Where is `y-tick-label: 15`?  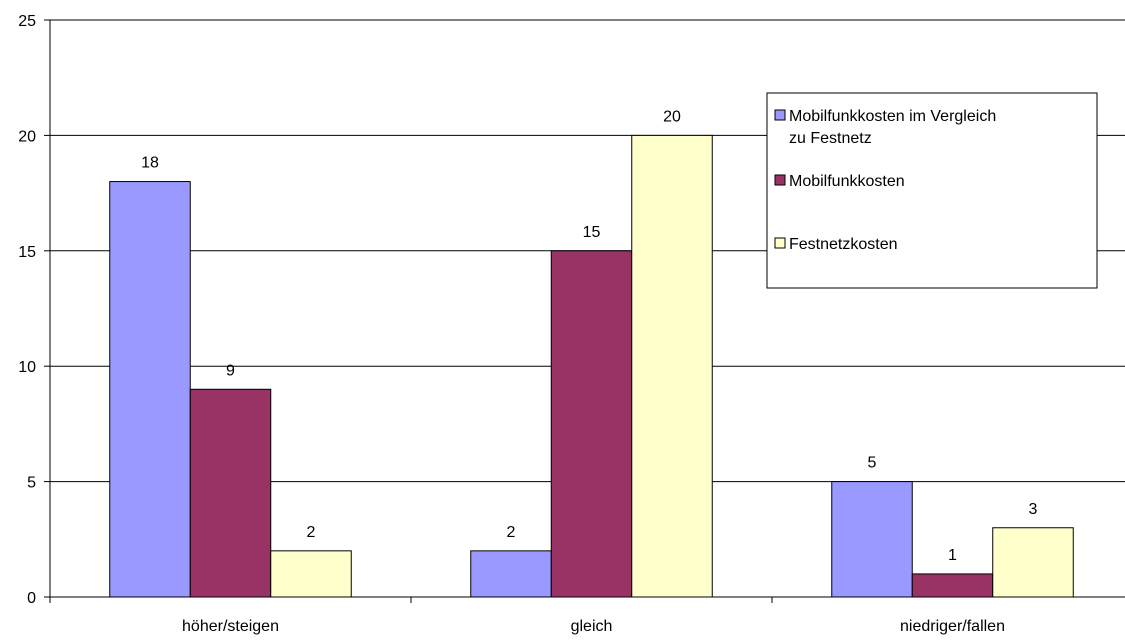 y-tick-label: 15 is located at coordinates (27, 252).